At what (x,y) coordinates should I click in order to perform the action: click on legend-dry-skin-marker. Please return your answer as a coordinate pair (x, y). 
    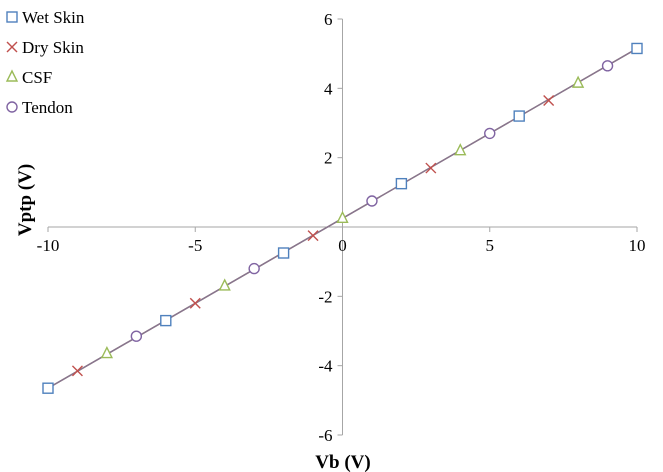
    Looking at the image, I should click on (12, 47).